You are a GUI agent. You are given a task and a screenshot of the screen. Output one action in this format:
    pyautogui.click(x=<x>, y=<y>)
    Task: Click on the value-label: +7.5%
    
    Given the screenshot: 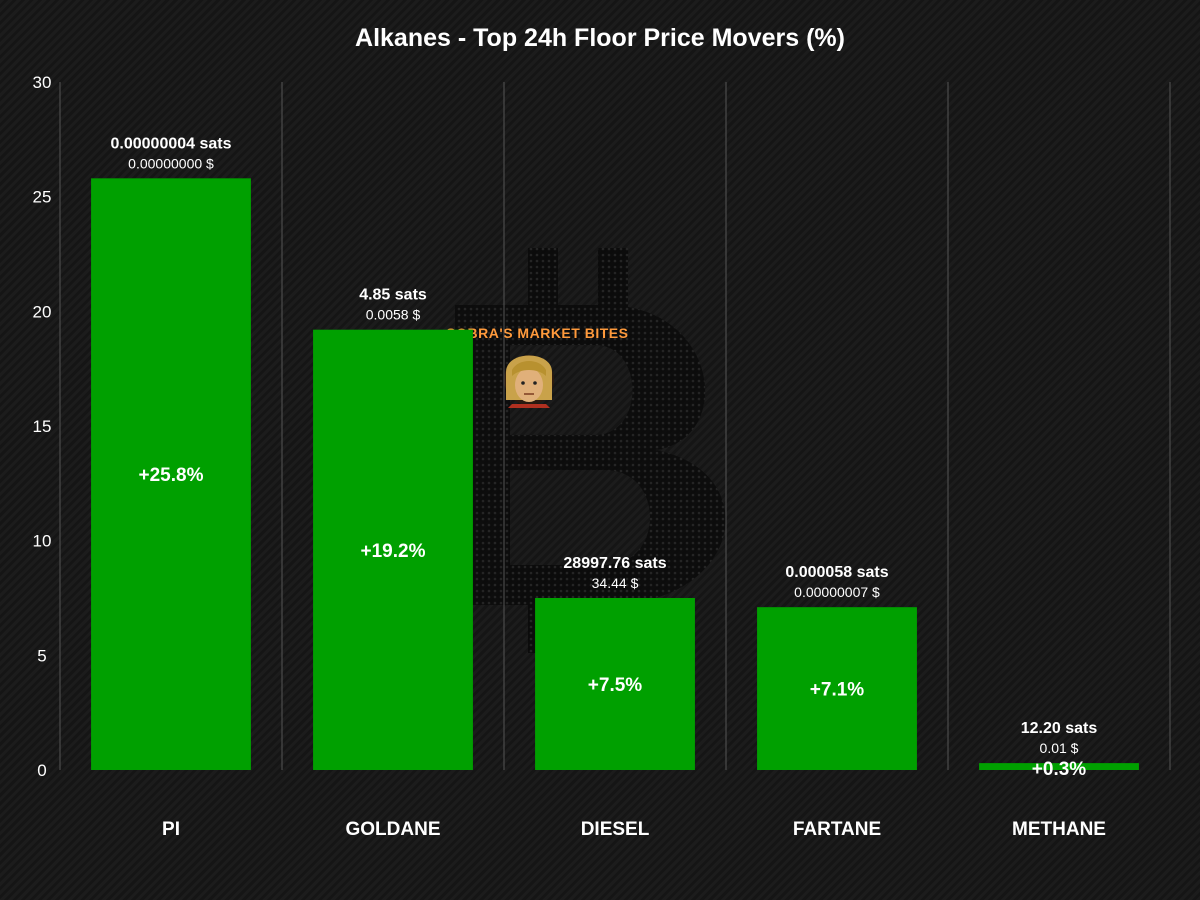 What is the action you would take?
    pyautogui.click(x=615, y=685)
    